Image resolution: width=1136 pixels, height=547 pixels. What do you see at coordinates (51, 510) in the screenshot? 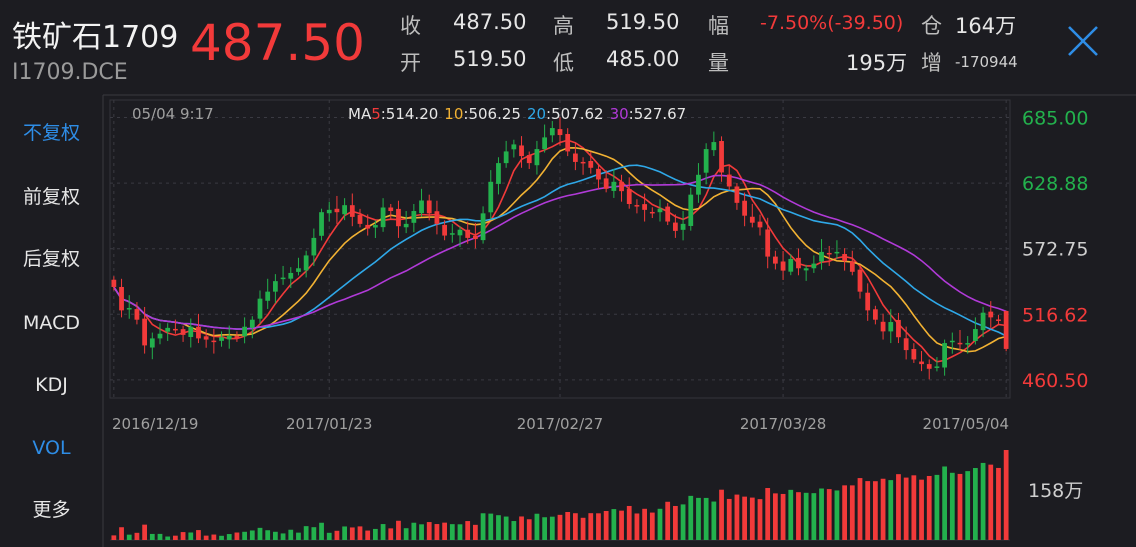
I see `sidebar-item-more: 更多` at bounding box center [51, 510].